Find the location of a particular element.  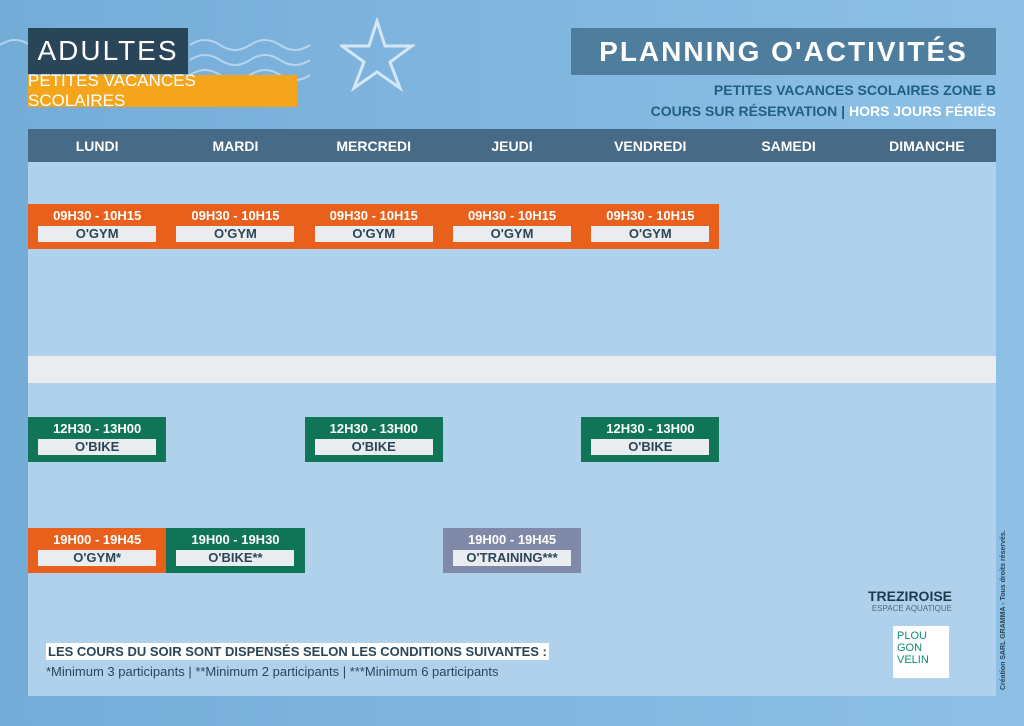

activity-slot: 19H00 - 19H30 O'BIKE** is located at coordinates (235, 550).